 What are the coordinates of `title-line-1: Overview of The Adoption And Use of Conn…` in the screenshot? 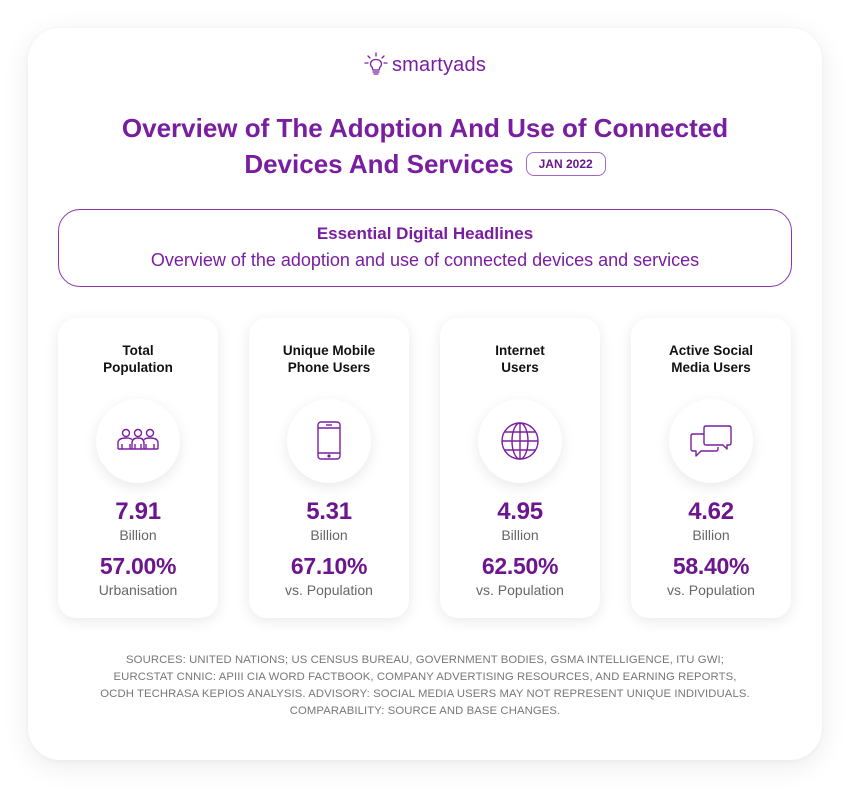 It's located at (425, 128).